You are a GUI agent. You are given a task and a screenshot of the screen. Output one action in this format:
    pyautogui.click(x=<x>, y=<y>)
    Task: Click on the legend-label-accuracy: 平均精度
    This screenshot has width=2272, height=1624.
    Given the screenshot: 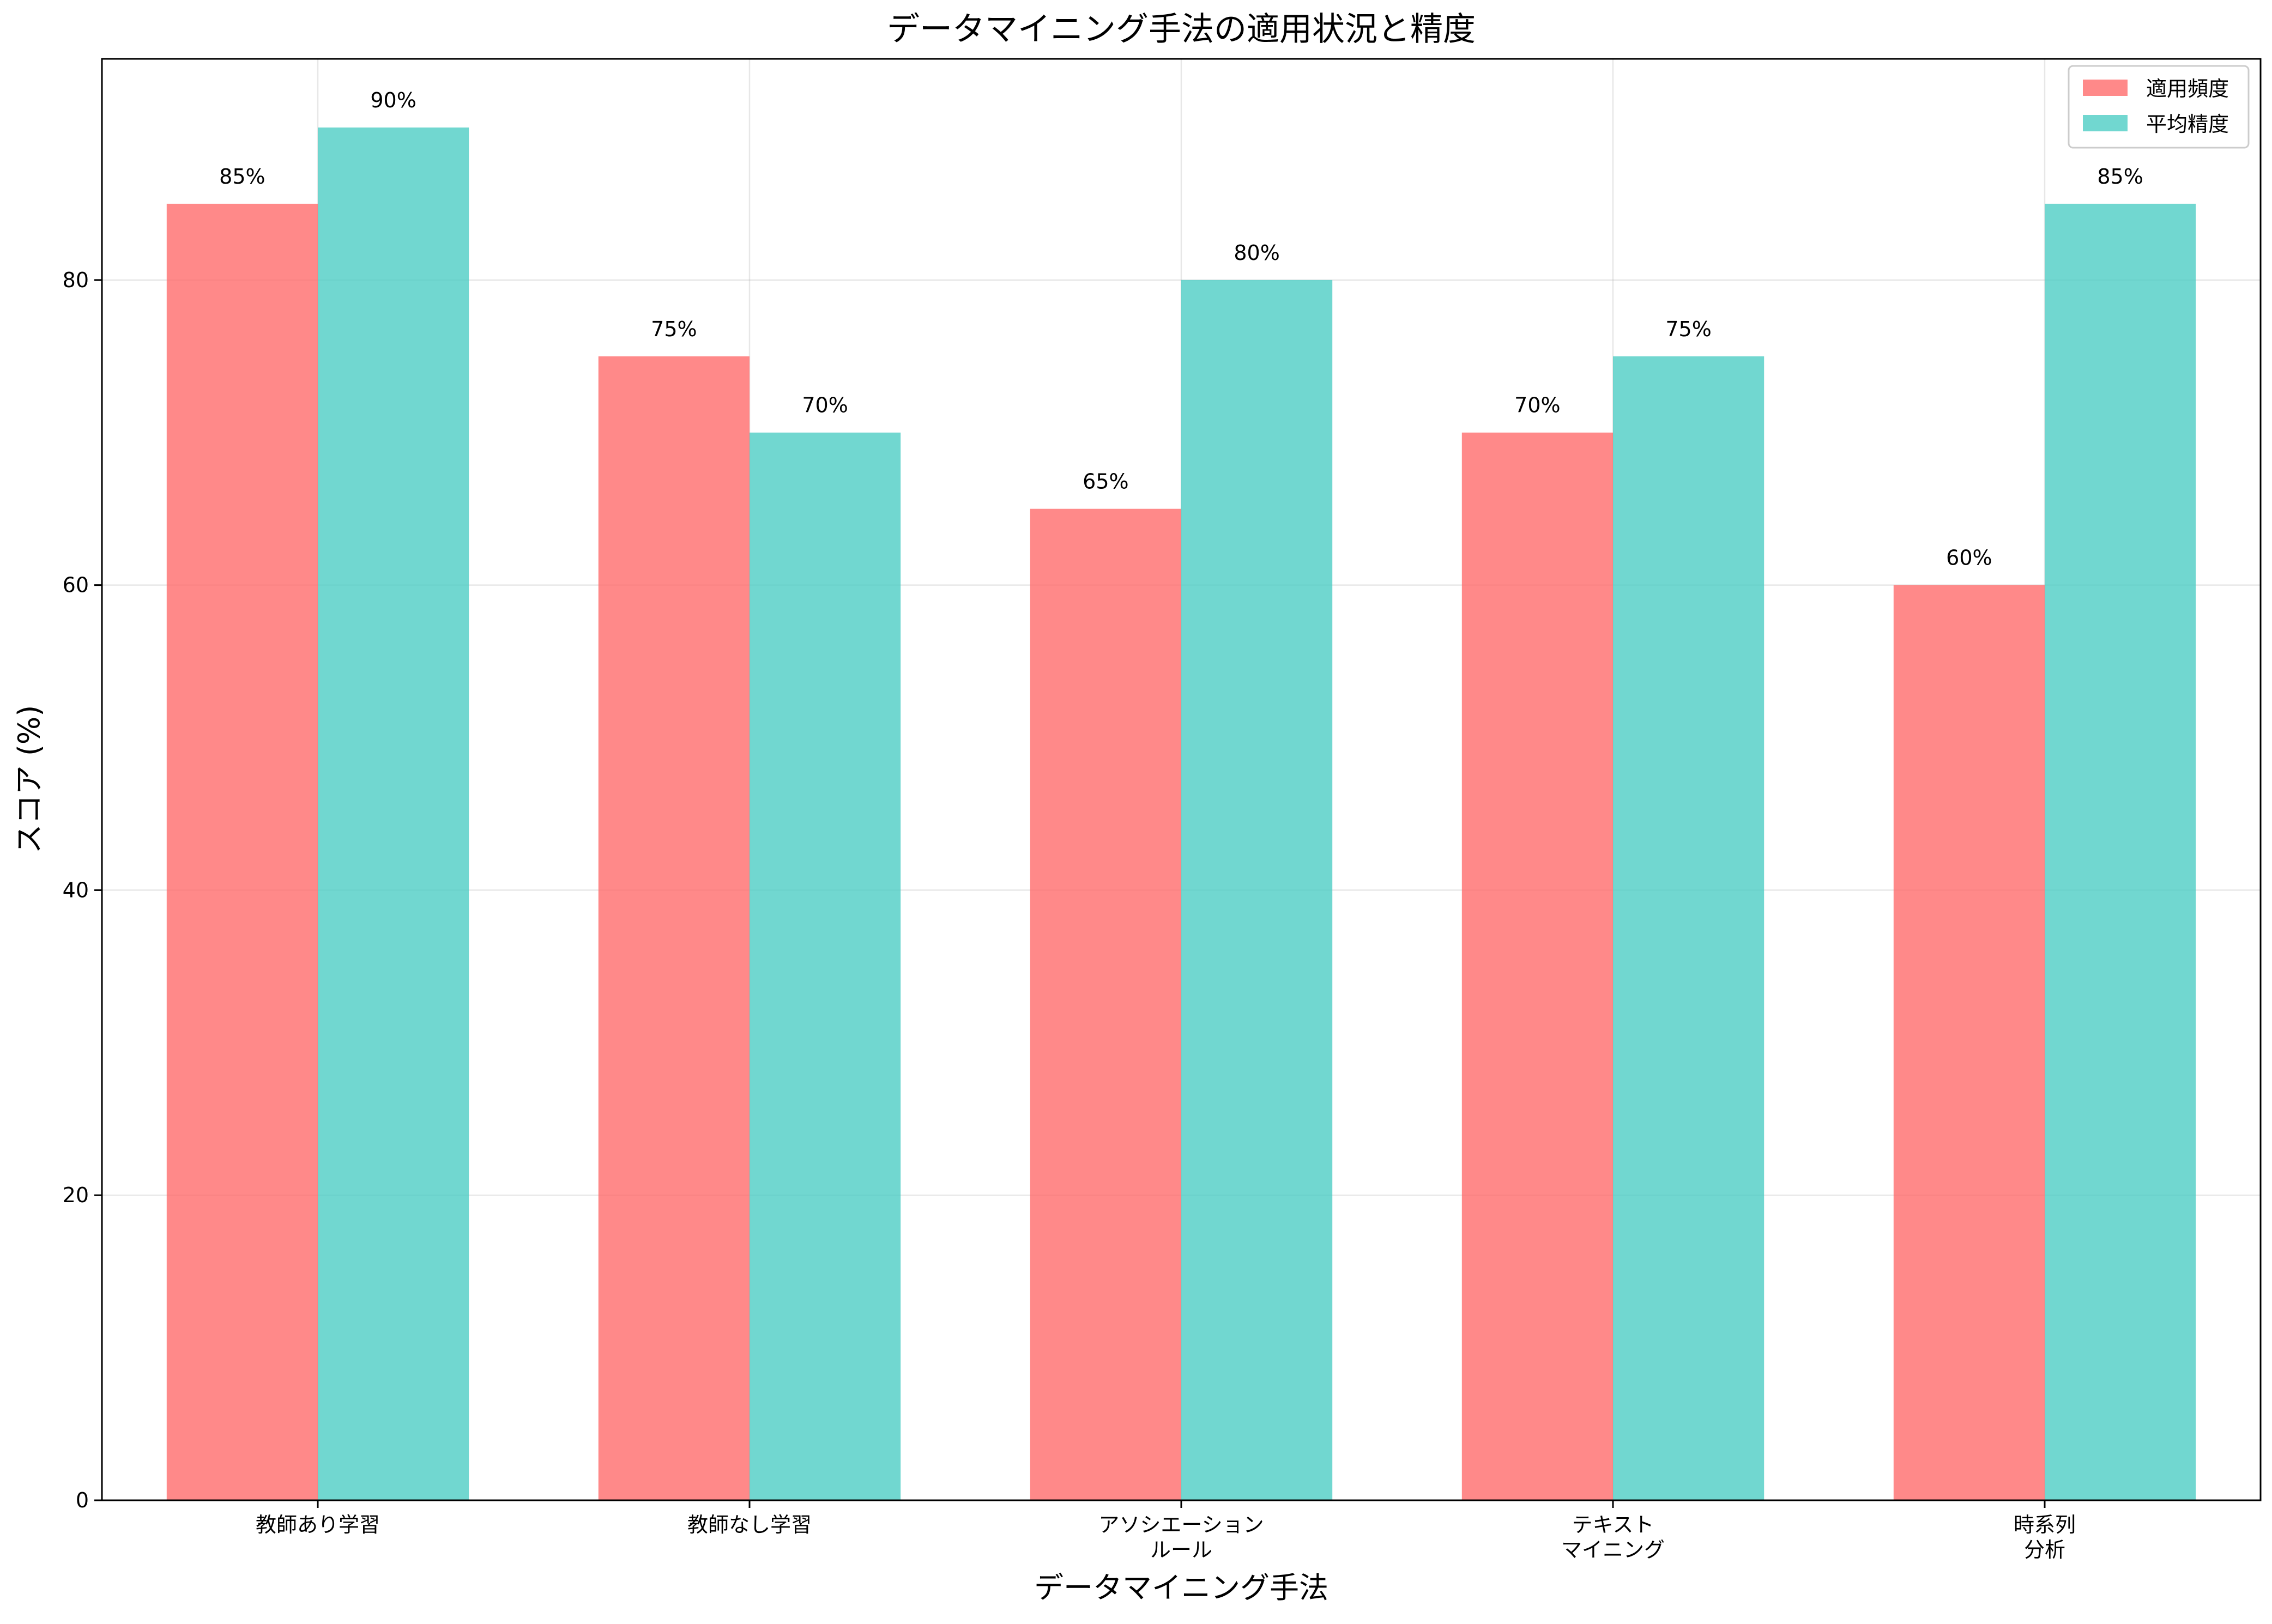 What is the action you would take?
    pyautogui.click(x=2188, y=124)
    